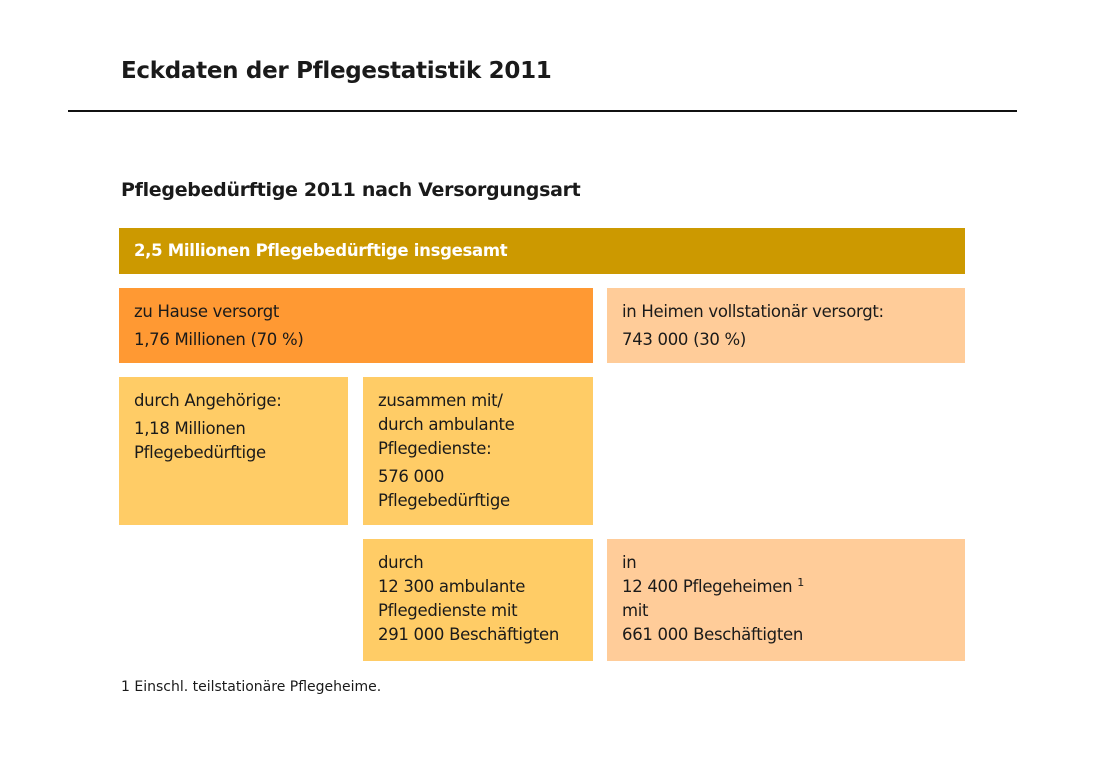 This screenshot has height=781, width=1107. Describe the element at coordinates (356, 325) in the screenshot. I see `home-care-box: zu Hause versorgt 1,76 Millionen (70 %)` at that location.